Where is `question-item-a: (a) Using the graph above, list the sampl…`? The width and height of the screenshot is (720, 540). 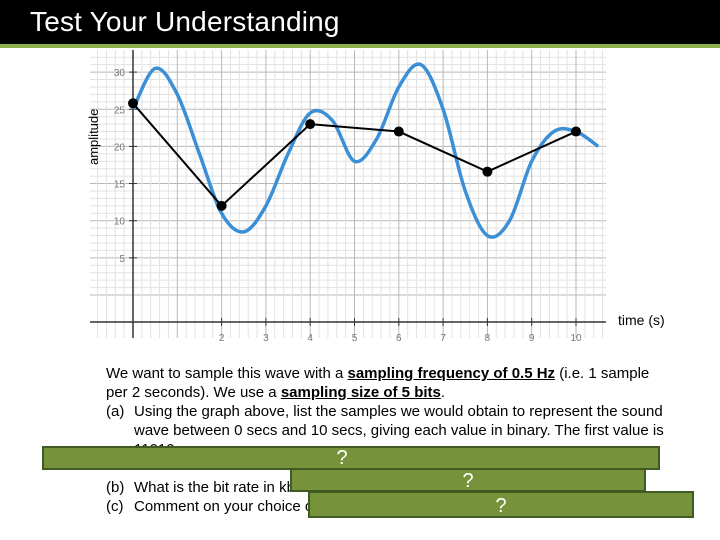
question-item-a: (a) Using the graph above, list the sampl… is located at coordinates (385, 430).